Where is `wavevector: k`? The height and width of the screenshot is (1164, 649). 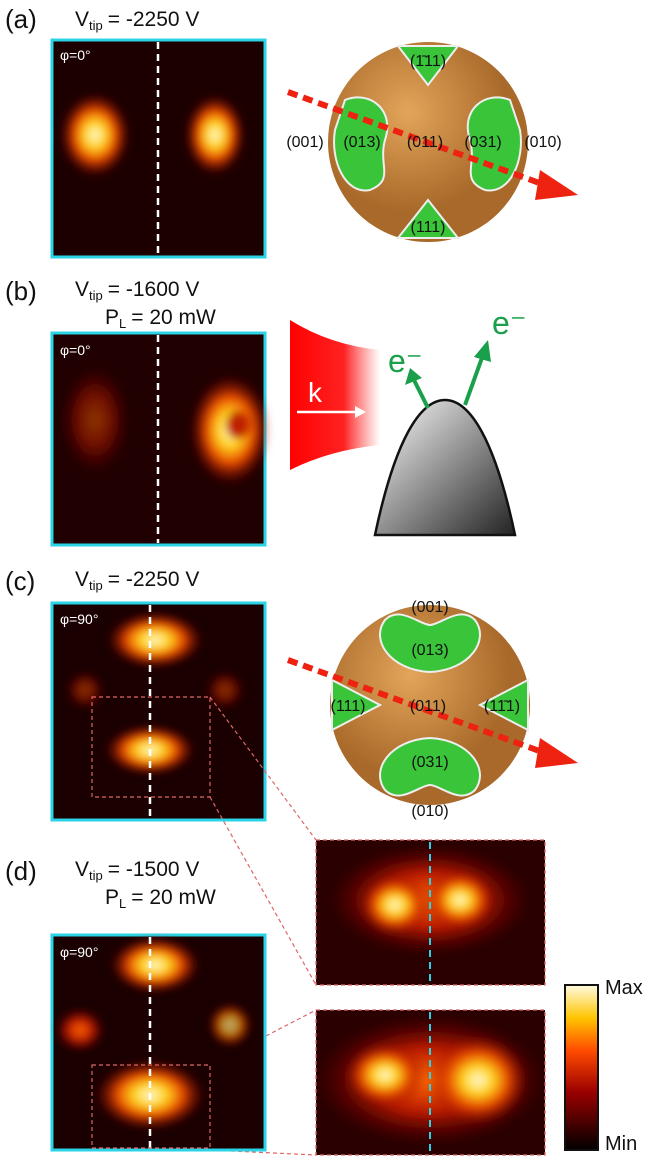 wavevector: k is located at coordinates (315, 392).